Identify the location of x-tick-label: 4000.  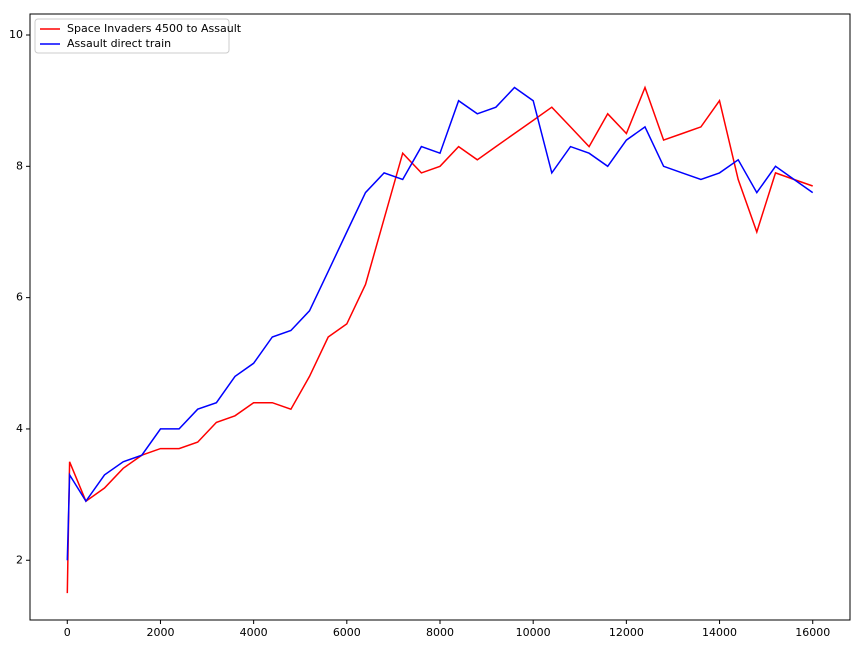
(254, 632).